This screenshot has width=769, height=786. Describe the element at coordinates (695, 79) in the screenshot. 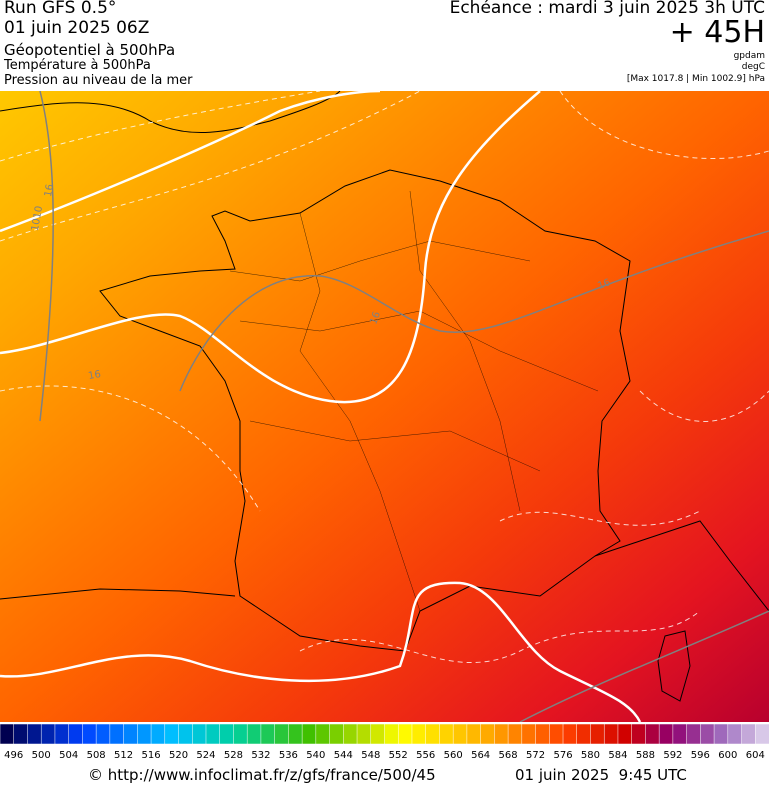

I see `unit: [Max 1017.8 | Min 1002.9] hPa` at that location.